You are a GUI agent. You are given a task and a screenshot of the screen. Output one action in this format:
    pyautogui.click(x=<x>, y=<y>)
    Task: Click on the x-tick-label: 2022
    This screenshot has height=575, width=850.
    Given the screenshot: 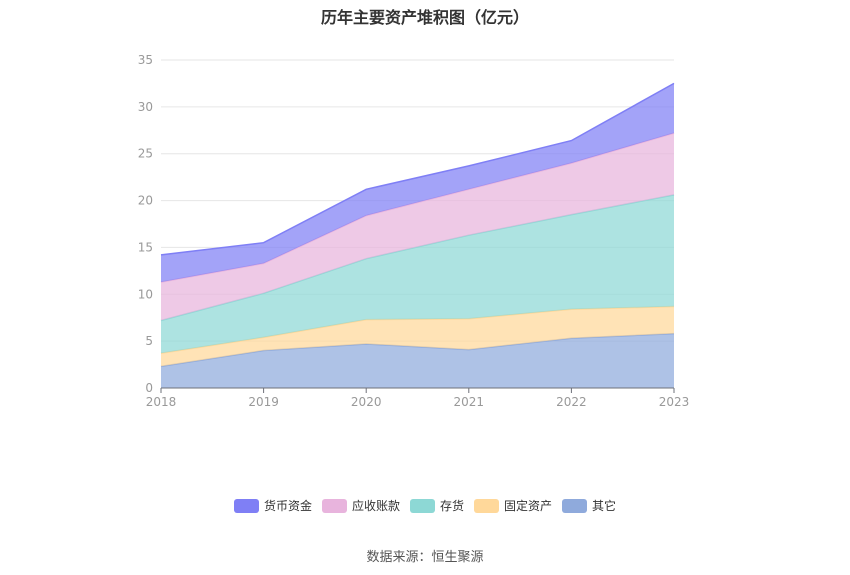 What is the action you would take?
    pyautogui.click(x=571, y=402)
    